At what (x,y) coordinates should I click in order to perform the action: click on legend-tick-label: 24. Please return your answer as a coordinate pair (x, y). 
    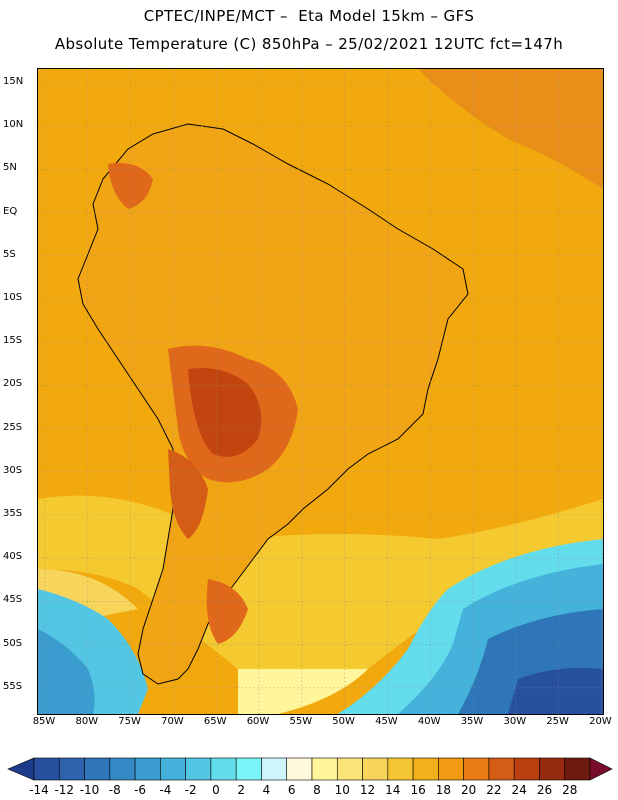
    Looking at the image, I should click on (519, 790).